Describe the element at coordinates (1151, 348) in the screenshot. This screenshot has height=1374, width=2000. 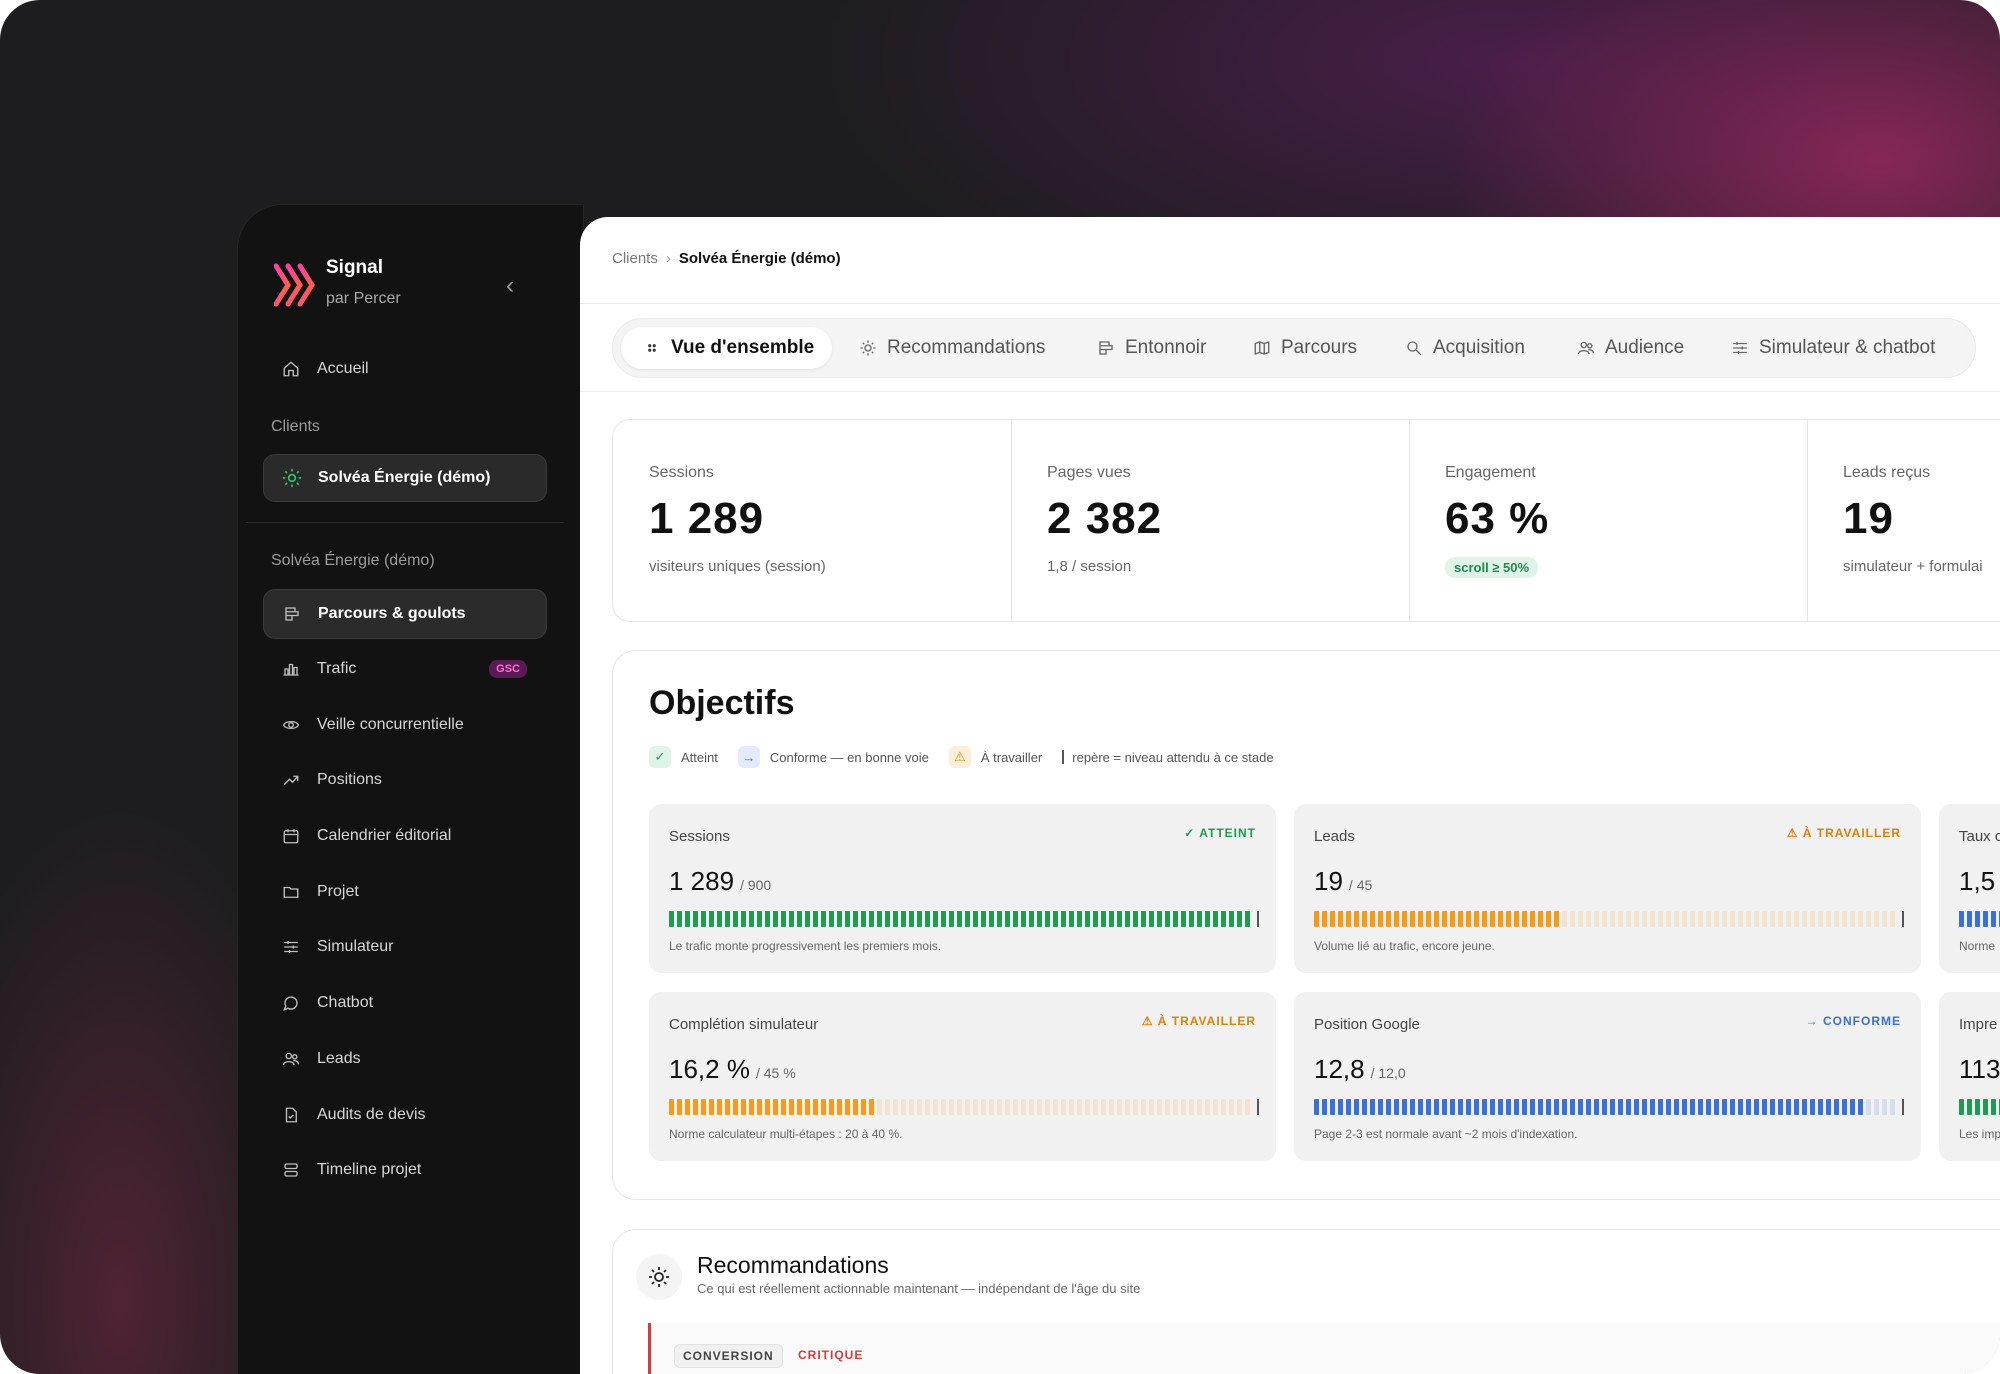
I see `tab-entonnoir: Entonnoir` at that location.